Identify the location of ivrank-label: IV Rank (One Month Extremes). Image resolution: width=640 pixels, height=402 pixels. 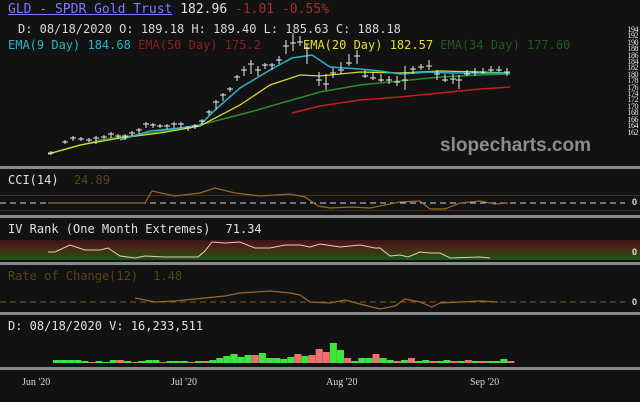
(109, 229).